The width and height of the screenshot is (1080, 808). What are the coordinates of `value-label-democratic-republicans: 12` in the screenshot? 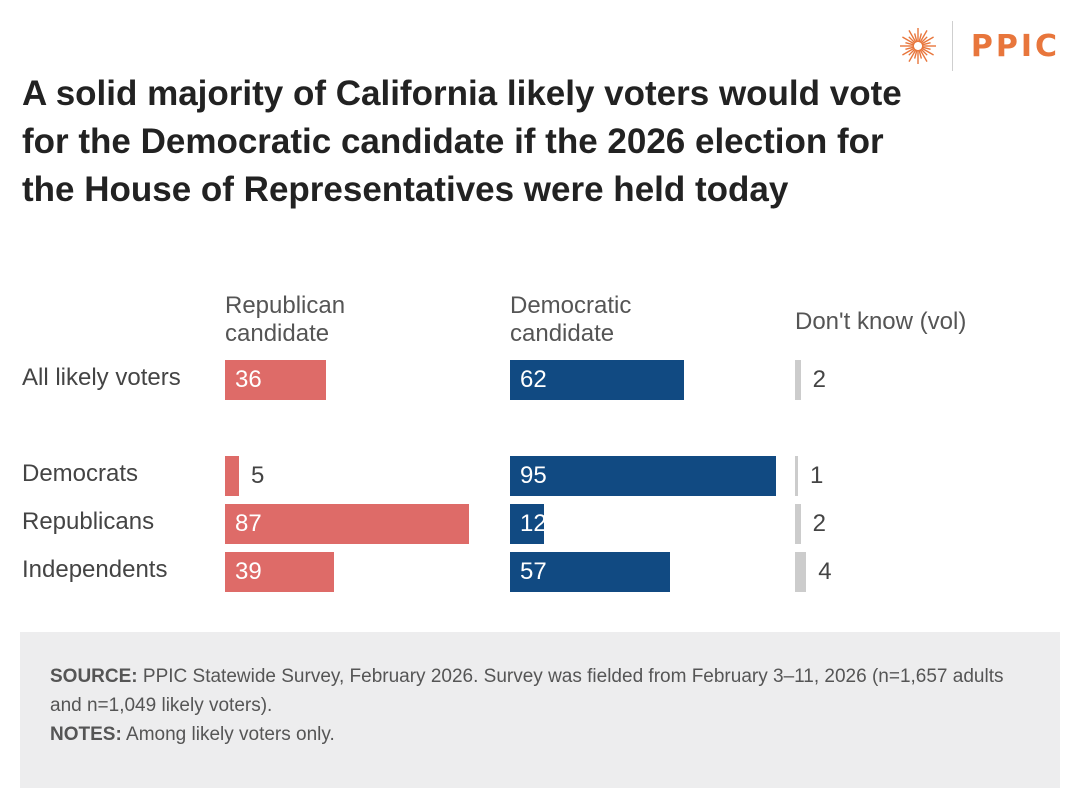 It's located at (533, 523).